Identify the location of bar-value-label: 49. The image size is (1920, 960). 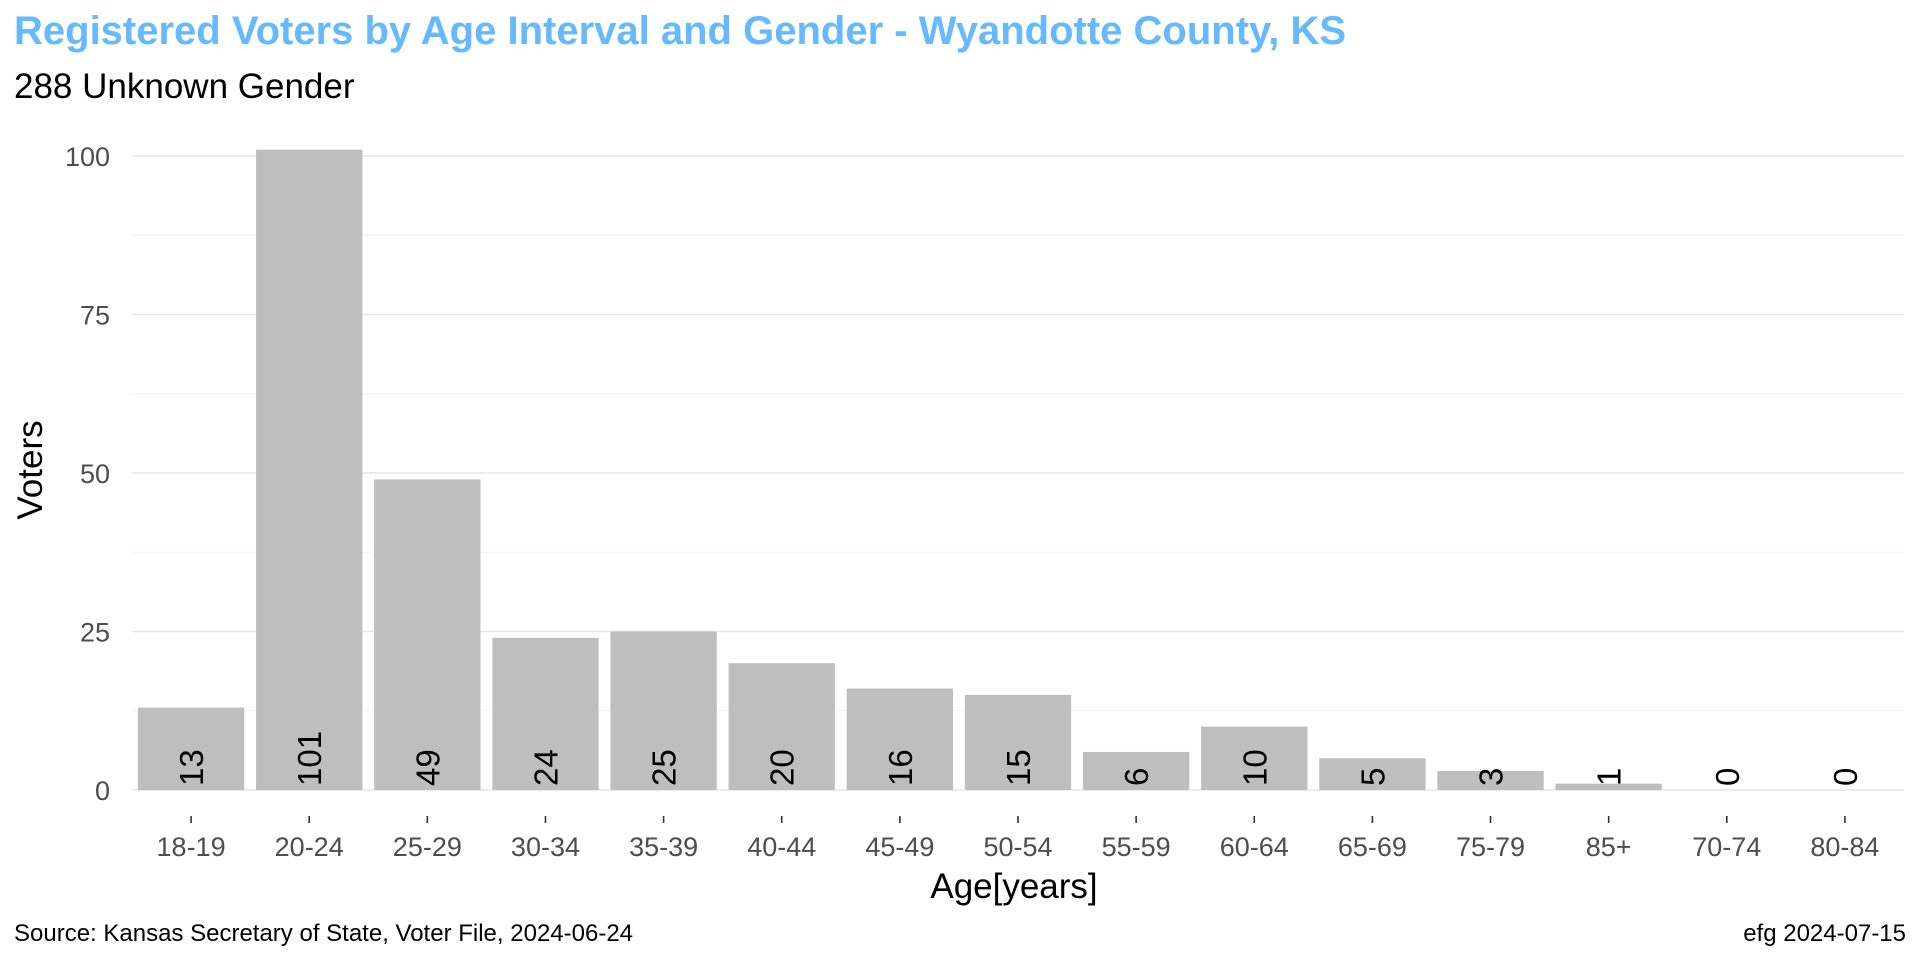
(427, 767).